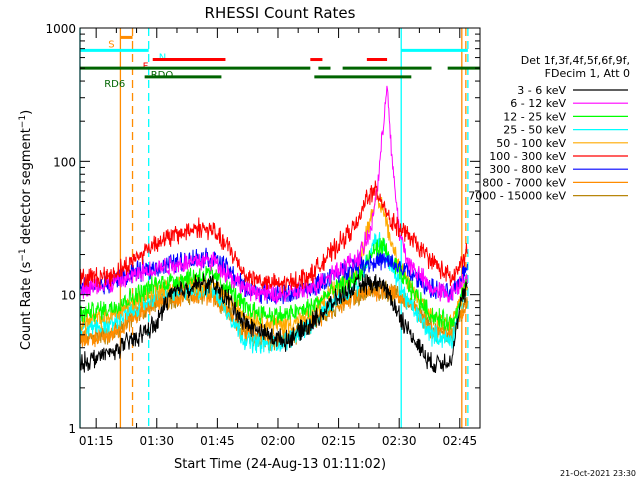 This screenshot has height=480, width=640. Describe the element at coordinates (541, 90) in the screenshot. I see `legend-label-0: 3 - 6 keV` at that location.